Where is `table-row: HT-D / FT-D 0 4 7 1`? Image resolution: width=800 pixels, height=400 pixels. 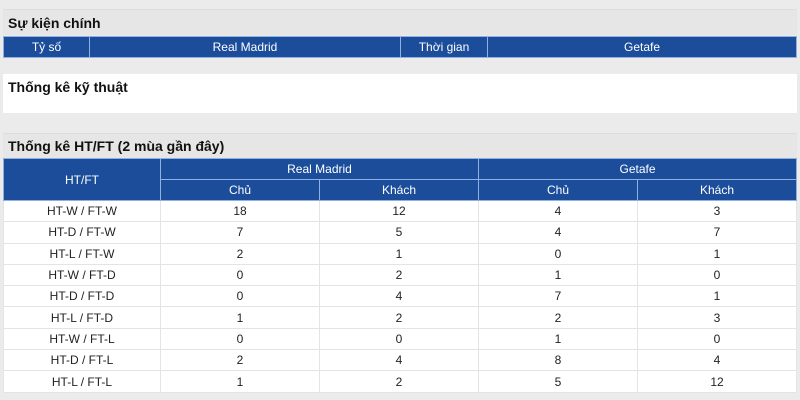
table-row: HT-D / FT-D 0 4 7 1 is located at coordinates (400, 296).